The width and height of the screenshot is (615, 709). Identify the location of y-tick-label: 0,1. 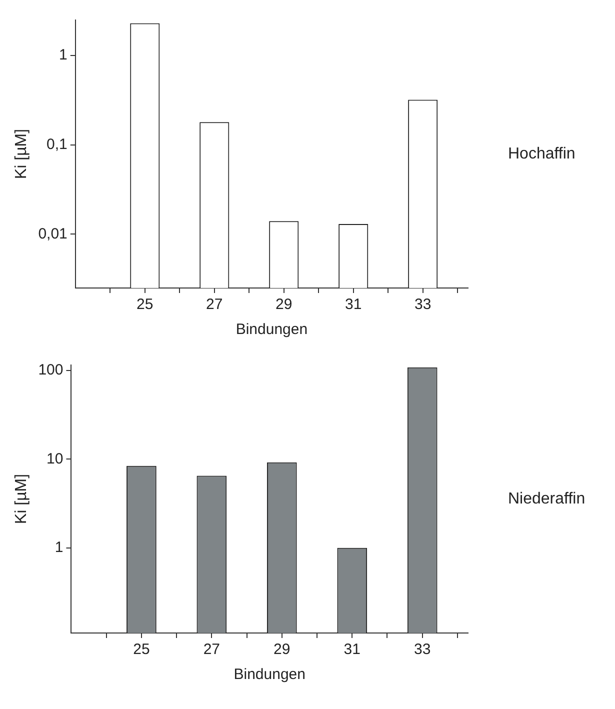
(57, 145).